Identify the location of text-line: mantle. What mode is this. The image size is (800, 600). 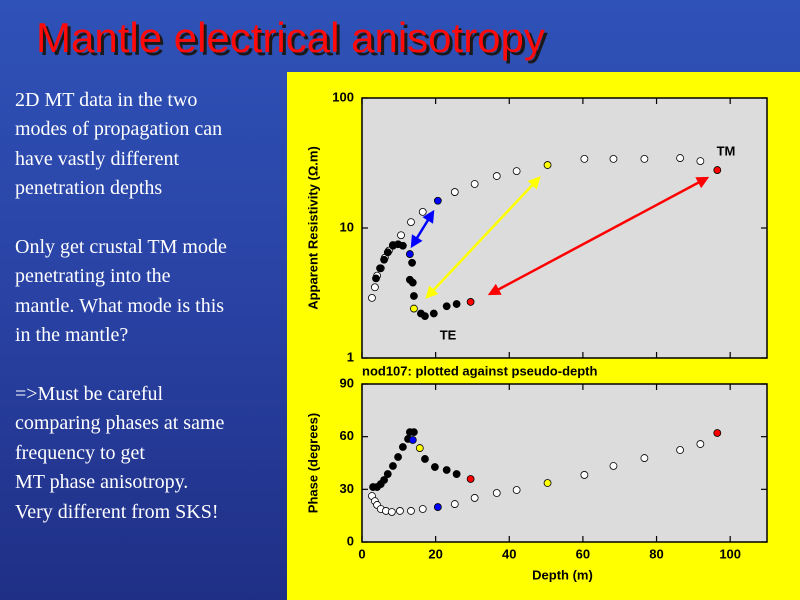
(120, 305).